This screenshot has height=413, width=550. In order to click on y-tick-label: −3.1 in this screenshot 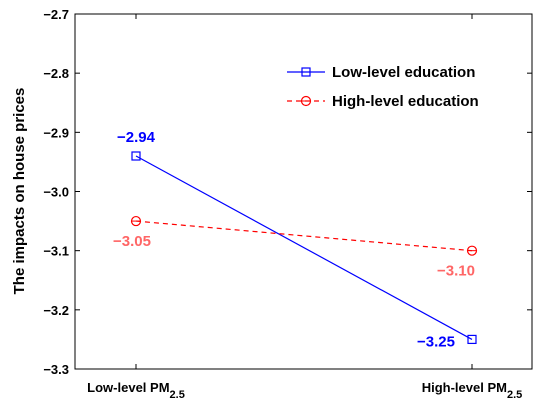, I will do `click(56, 251)`.